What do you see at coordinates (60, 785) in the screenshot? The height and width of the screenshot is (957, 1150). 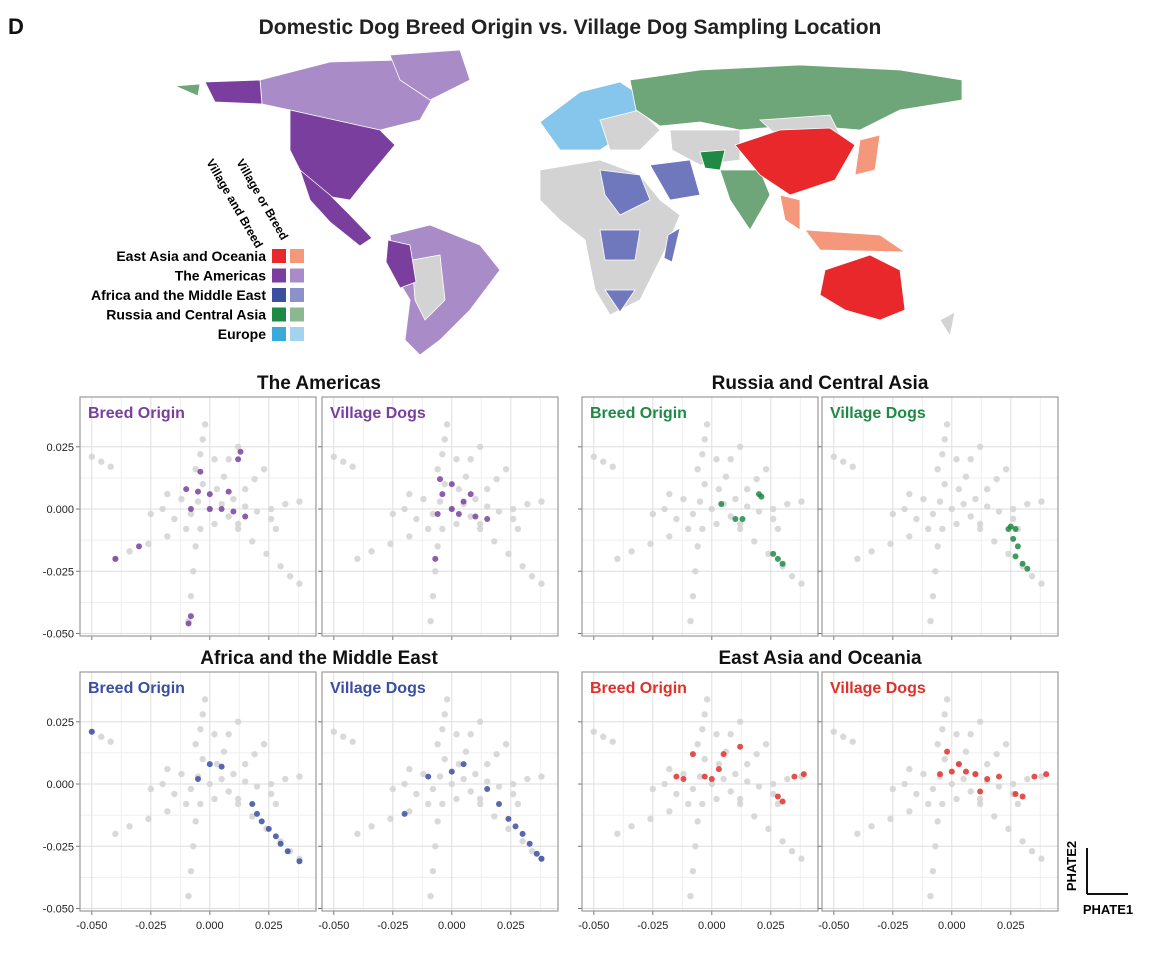 I see `y-tick-label: 0.000` at bounding box center [60, 785].